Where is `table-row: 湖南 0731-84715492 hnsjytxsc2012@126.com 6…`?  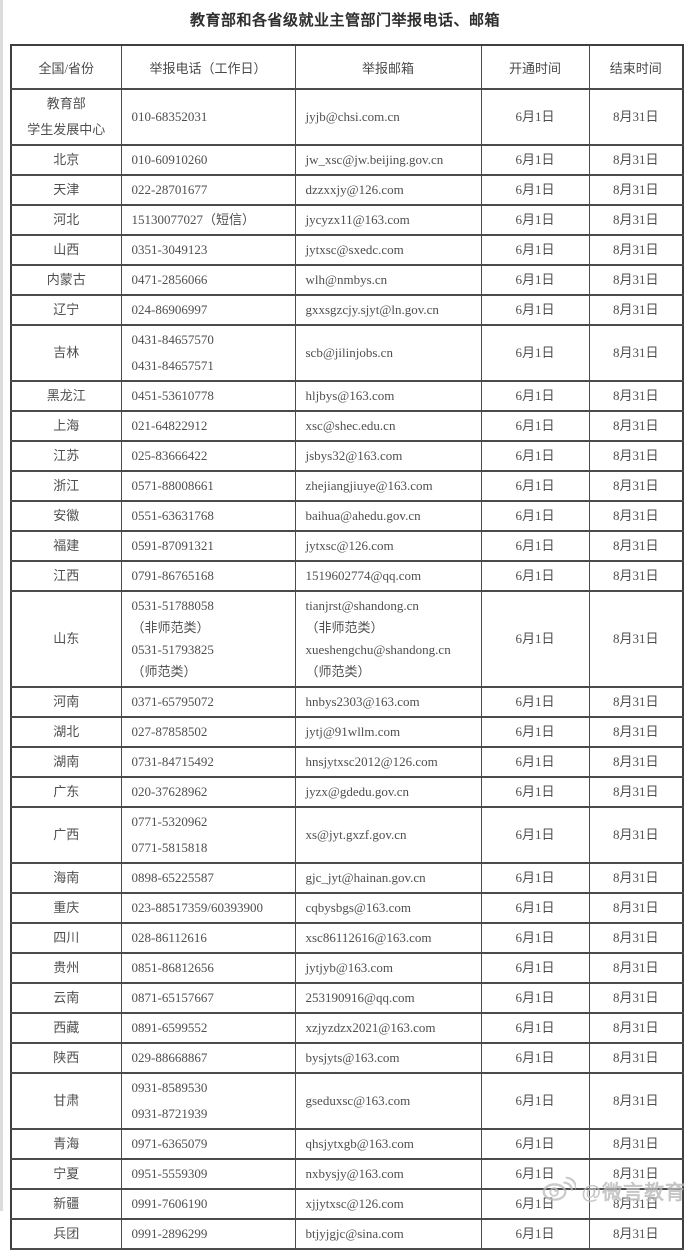
table-row: 湖南 0731-84715492 hnsjytxsc2012@126.com 6… is located at coordinates (347, 762).